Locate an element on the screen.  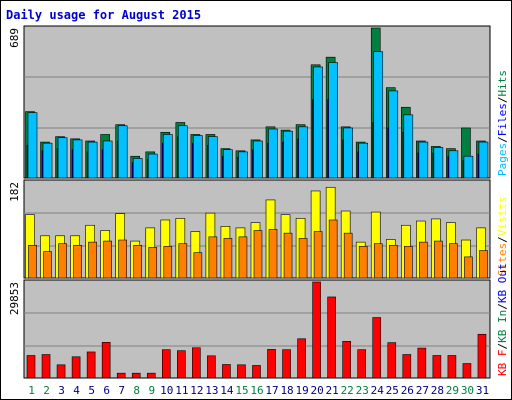
legend-part: KB Out is located at coordinates (502, 283).